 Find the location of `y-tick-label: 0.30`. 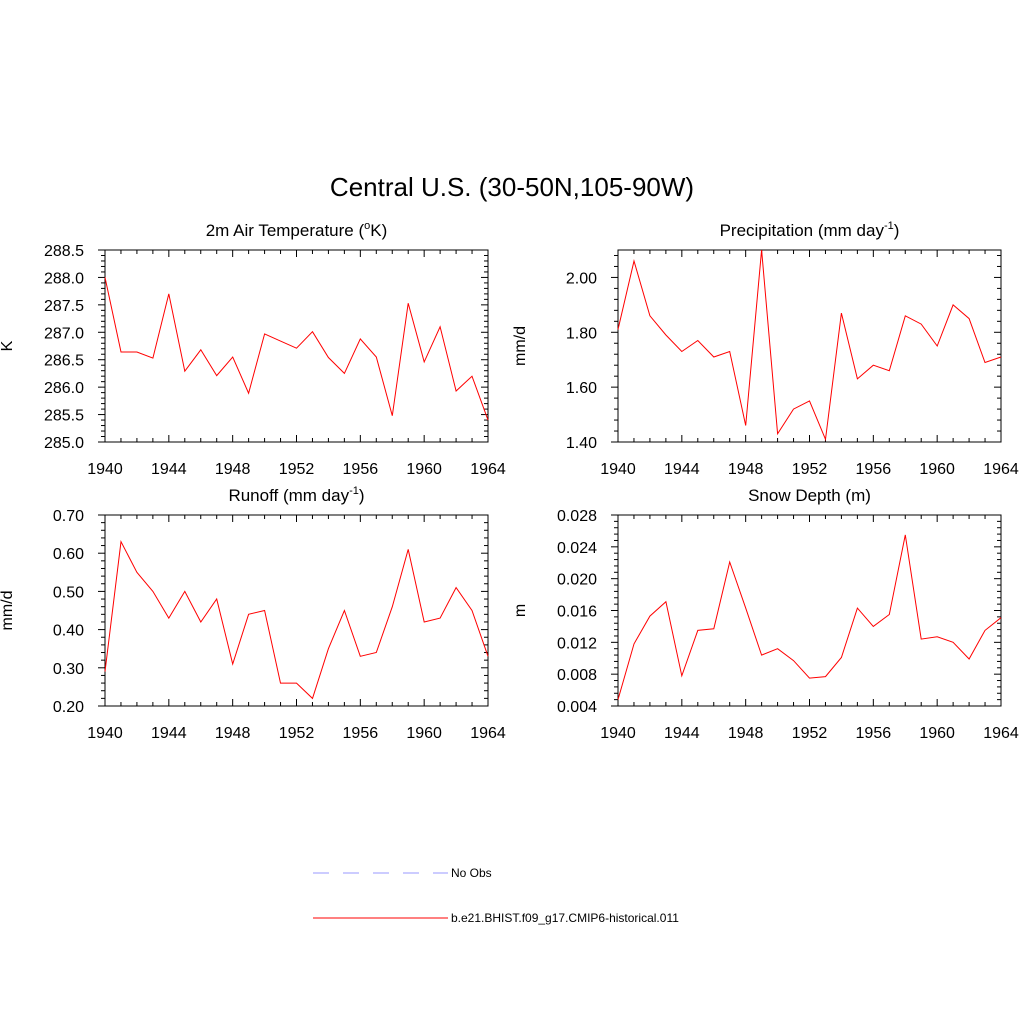

y-tick-label: 0.30 is located at coordinates (68, 669).